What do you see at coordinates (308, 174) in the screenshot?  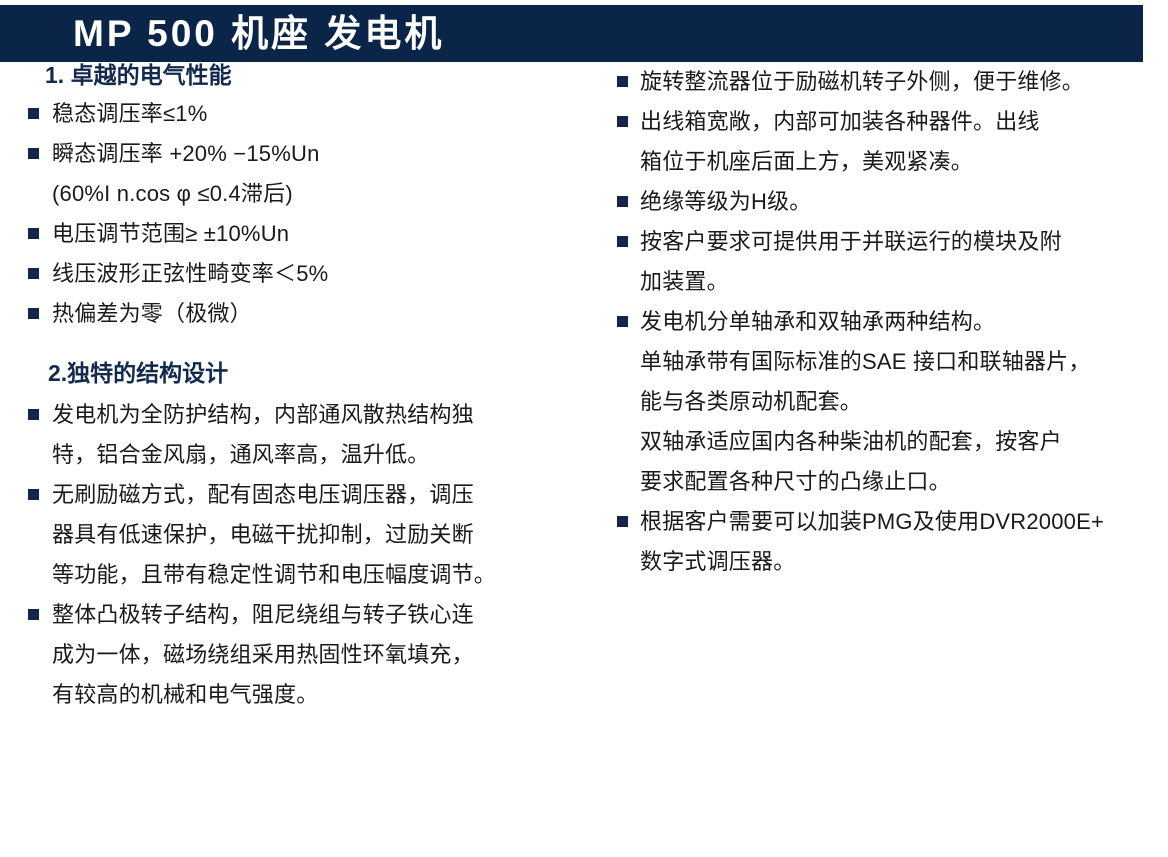 I see `list-item: 瞬态调压率 +20% −15%Un (60%I n.cos φ ≤0.4滞后)` at bounding box center [308, 174].